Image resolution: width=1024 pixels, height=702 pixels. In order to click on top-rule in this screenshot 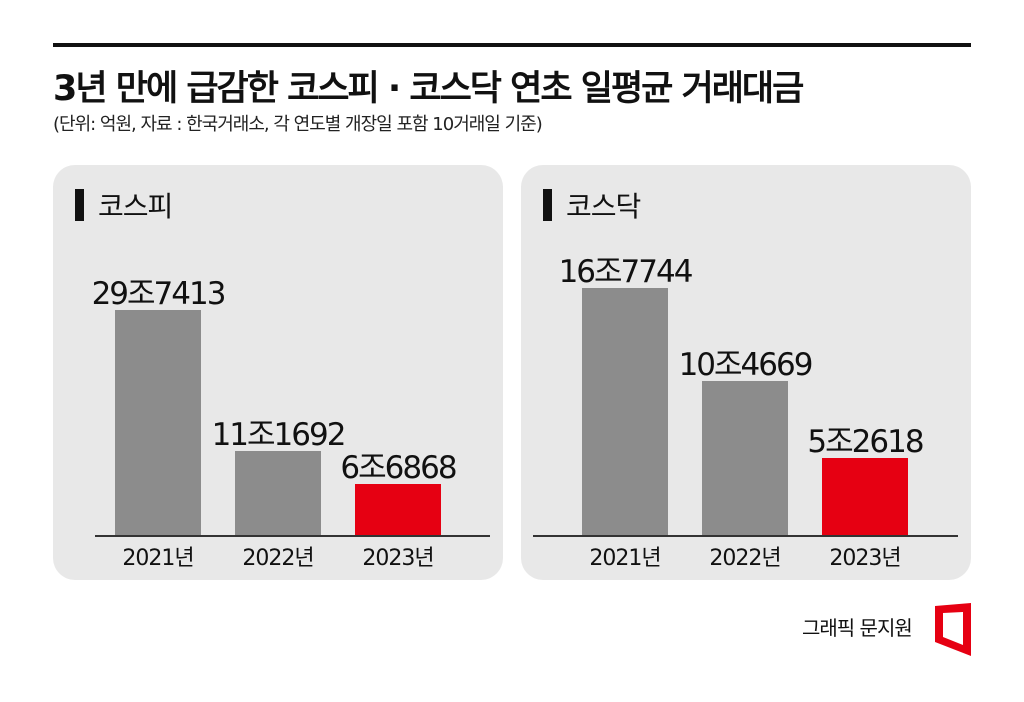, I will do `click(512, 45)`.